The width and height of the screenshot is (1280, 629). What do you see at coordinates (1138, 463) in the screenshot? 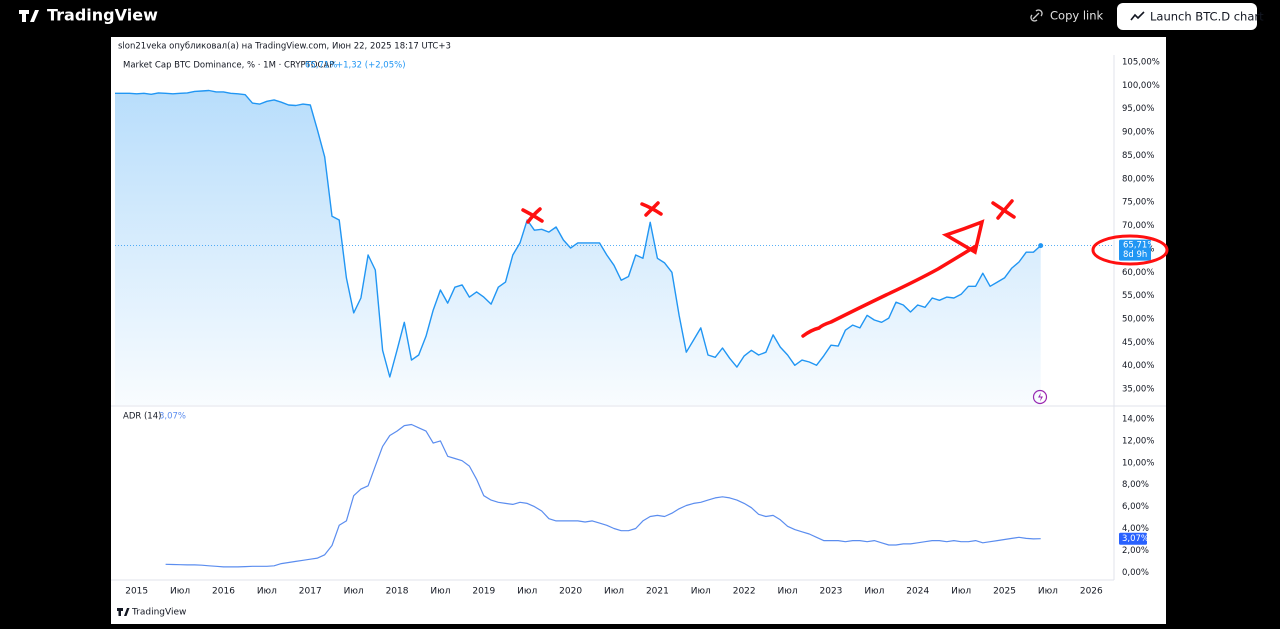
I see `y-tick-label: 10,00%` at bounding box center [1138, 463].